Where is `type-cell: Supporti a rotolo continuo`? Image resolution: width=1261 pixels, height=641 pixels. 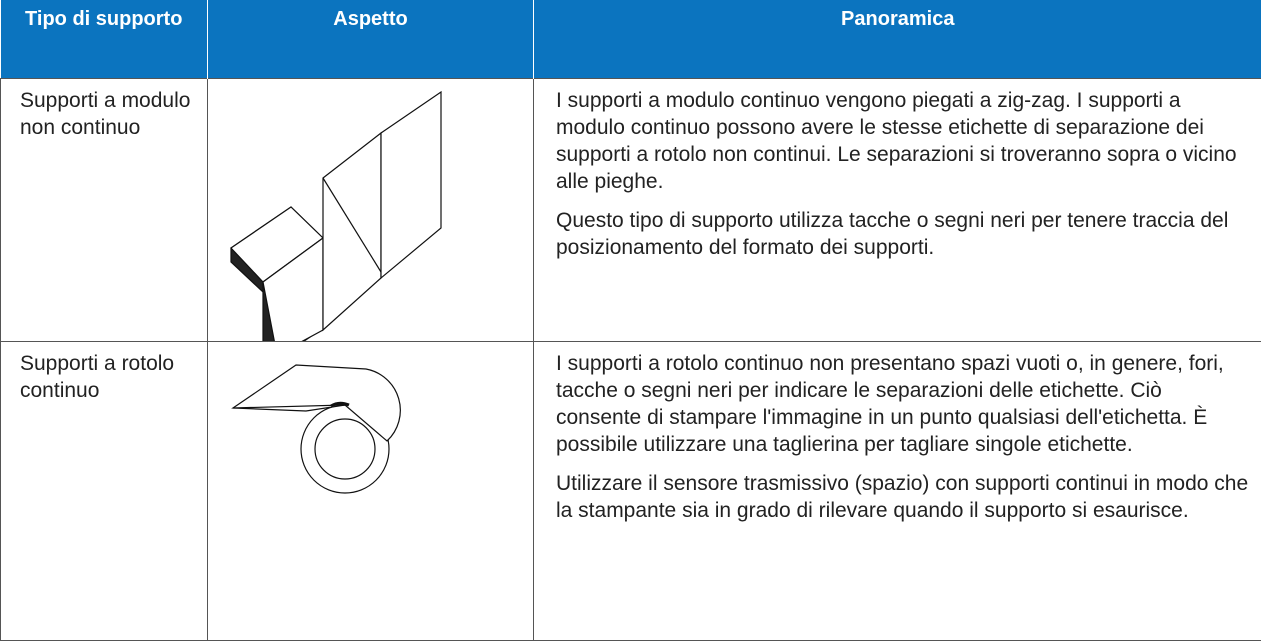
type-cell: Supporti a rotolo continuo is located at coordinates (104, 491).